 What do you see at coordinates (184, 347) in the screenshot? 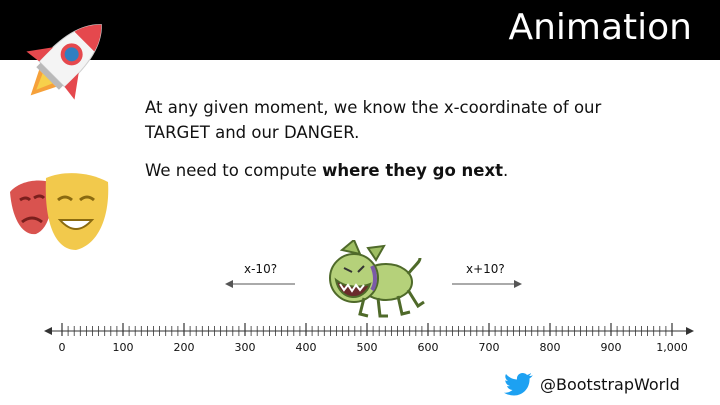
I see `tick-label: 200` at bounding box center [184, 347].